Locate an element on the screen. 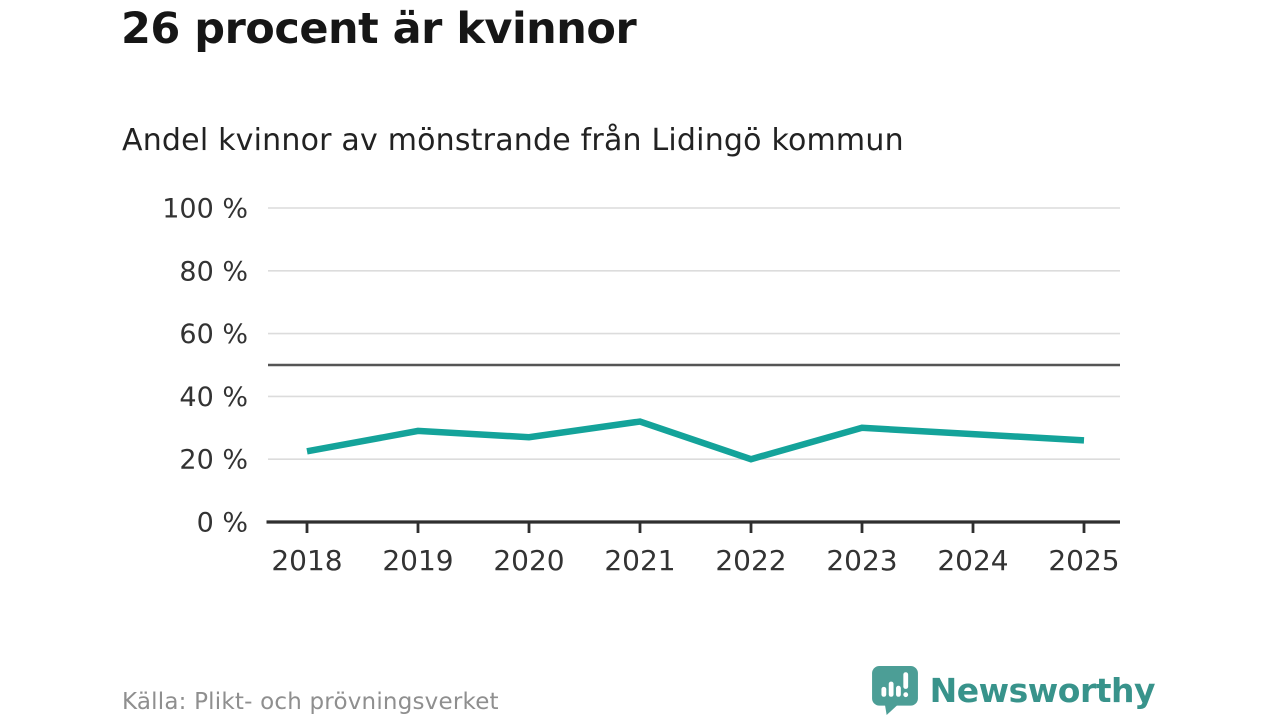 The image size is (1280, 720). svg-text: 2018 is located at coordinates (306, 560).